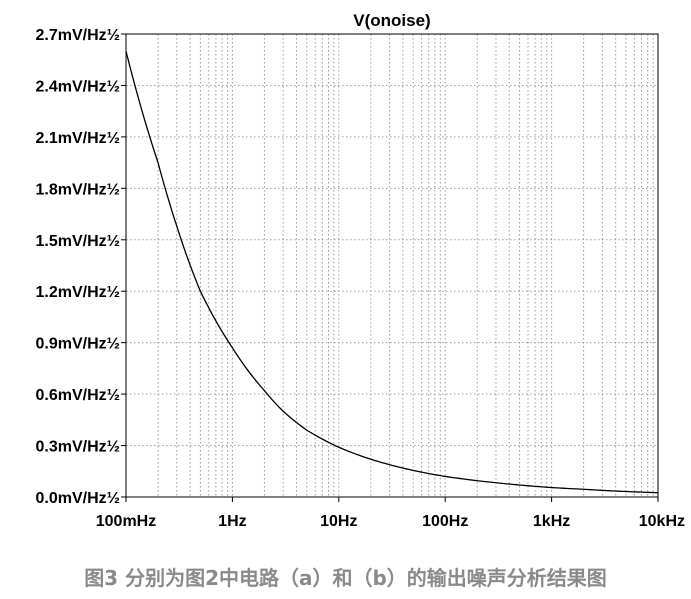  I want to click on x-tick-label: 10Hz, so click(338, 521).